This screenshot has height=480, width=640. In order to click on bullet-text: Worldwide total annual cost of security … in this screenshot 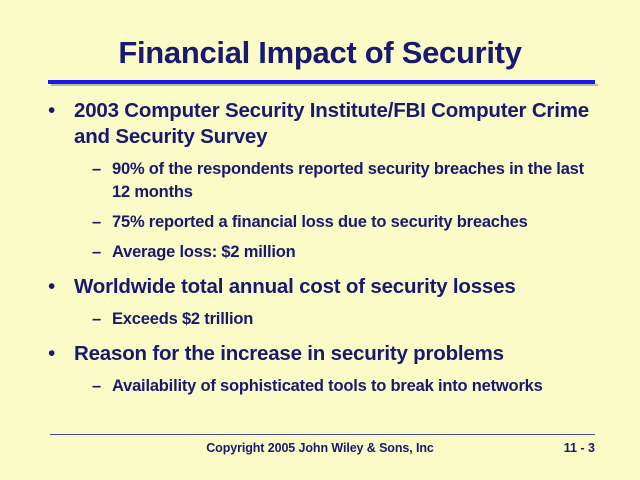, I will do `click(295, 286)`.